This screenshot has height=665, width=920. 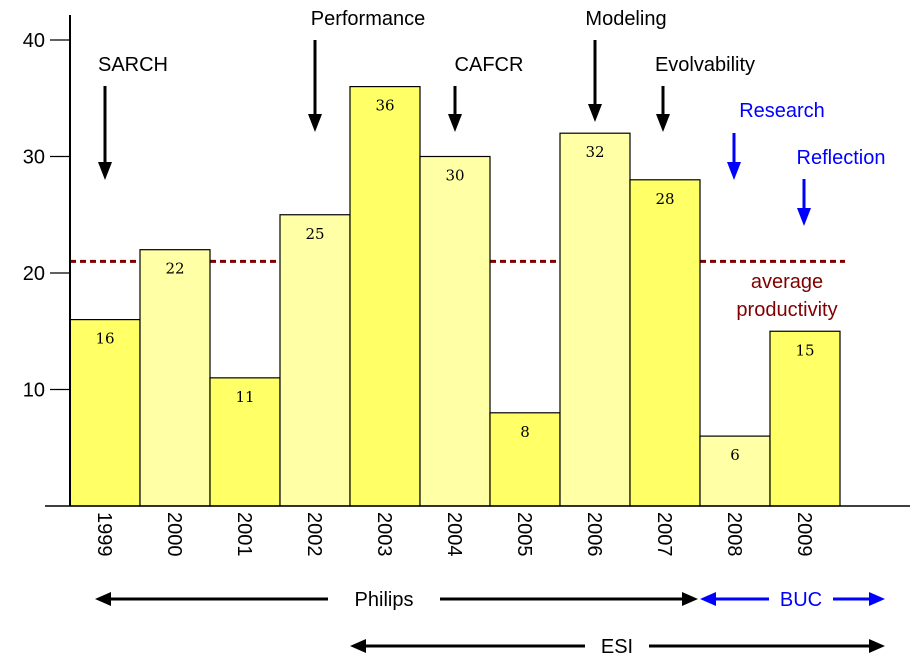 I want to click on period-label: ESI, so click(x=617, y=647).